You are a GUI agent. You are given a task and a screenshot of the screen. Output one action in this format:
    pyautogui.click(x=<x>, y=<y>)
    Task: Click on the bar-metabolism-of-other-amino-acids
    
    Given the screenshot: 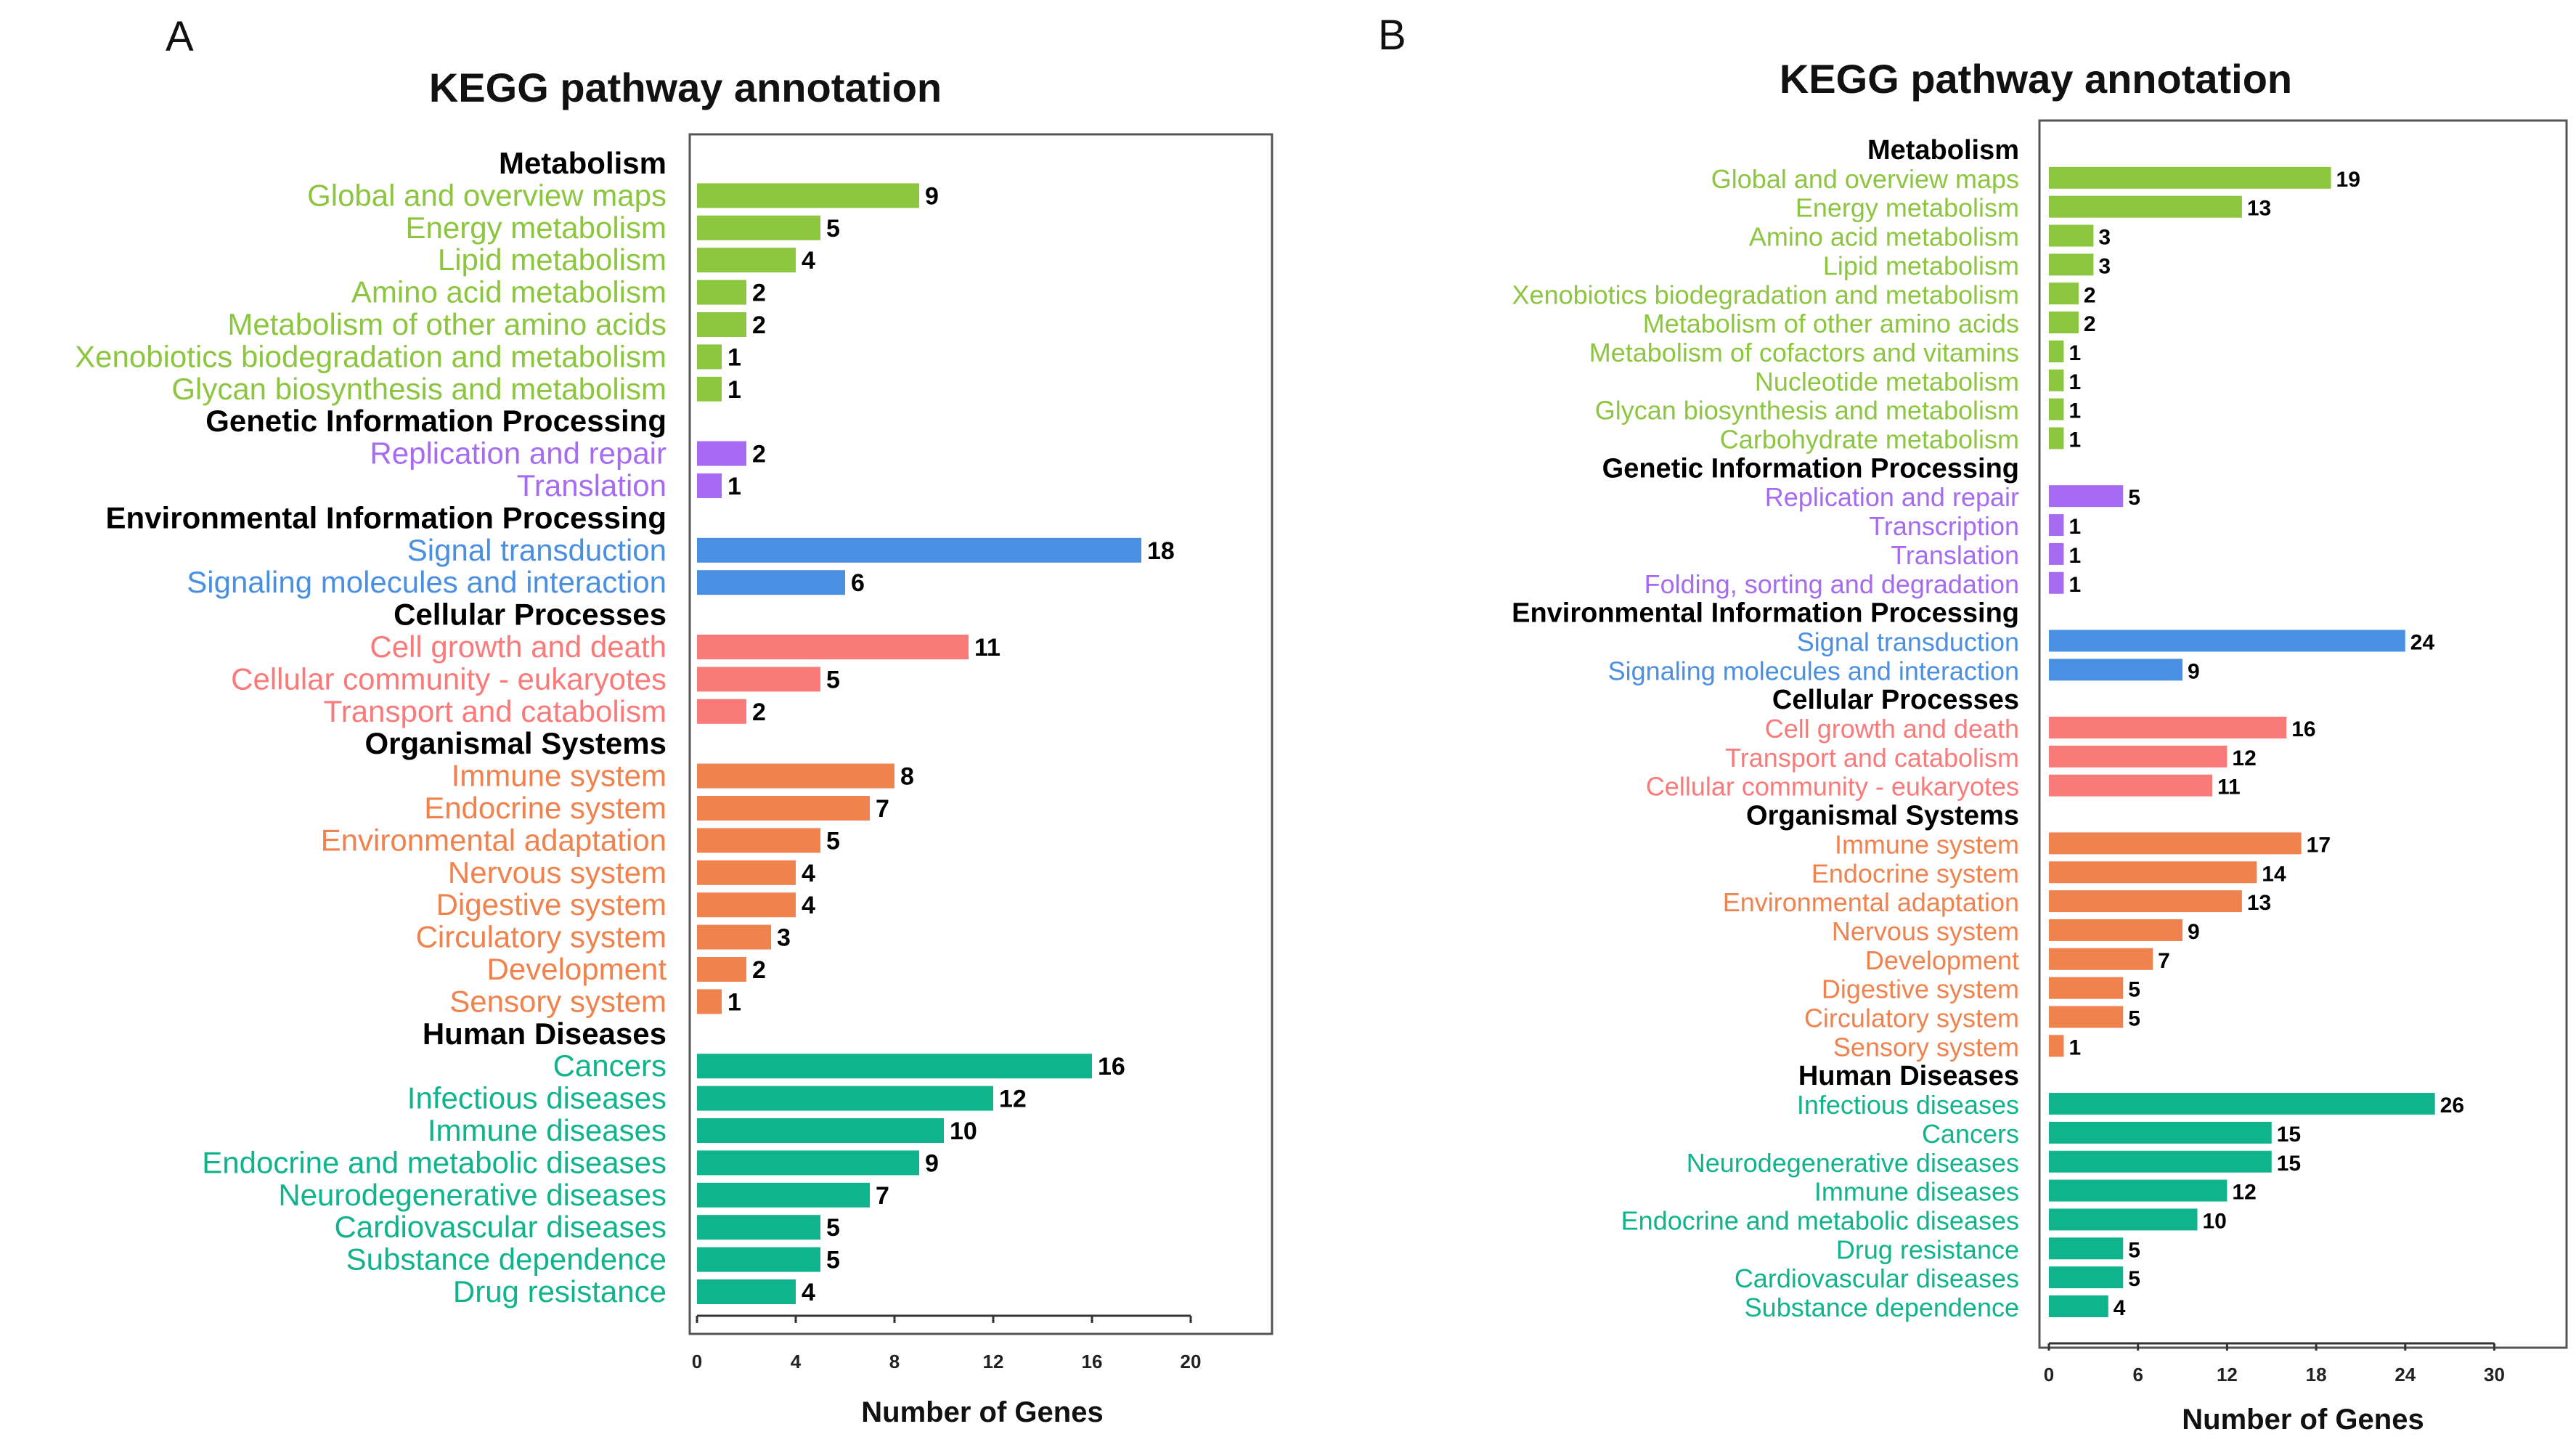 What is the action you would take?
    pyautogui.click(x=721, y=324)
    